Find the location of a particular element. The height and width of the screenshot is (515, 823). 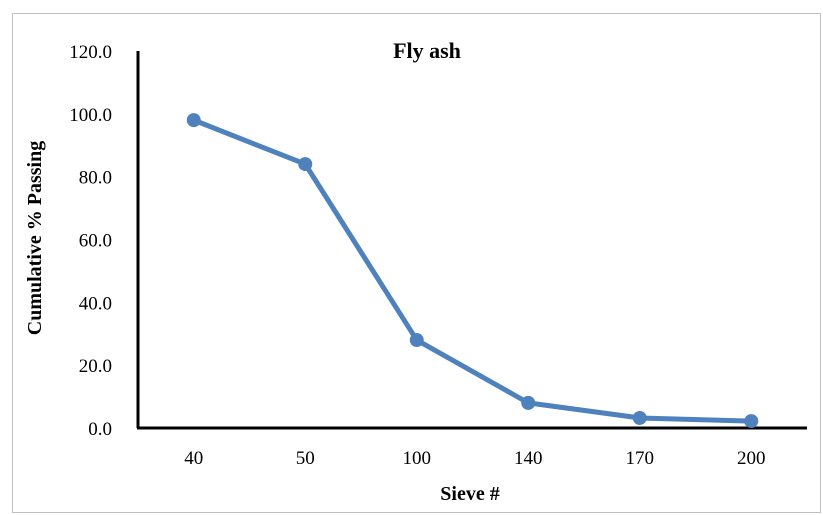

x-tick-label: 100 is located at coordinates (417, 458).